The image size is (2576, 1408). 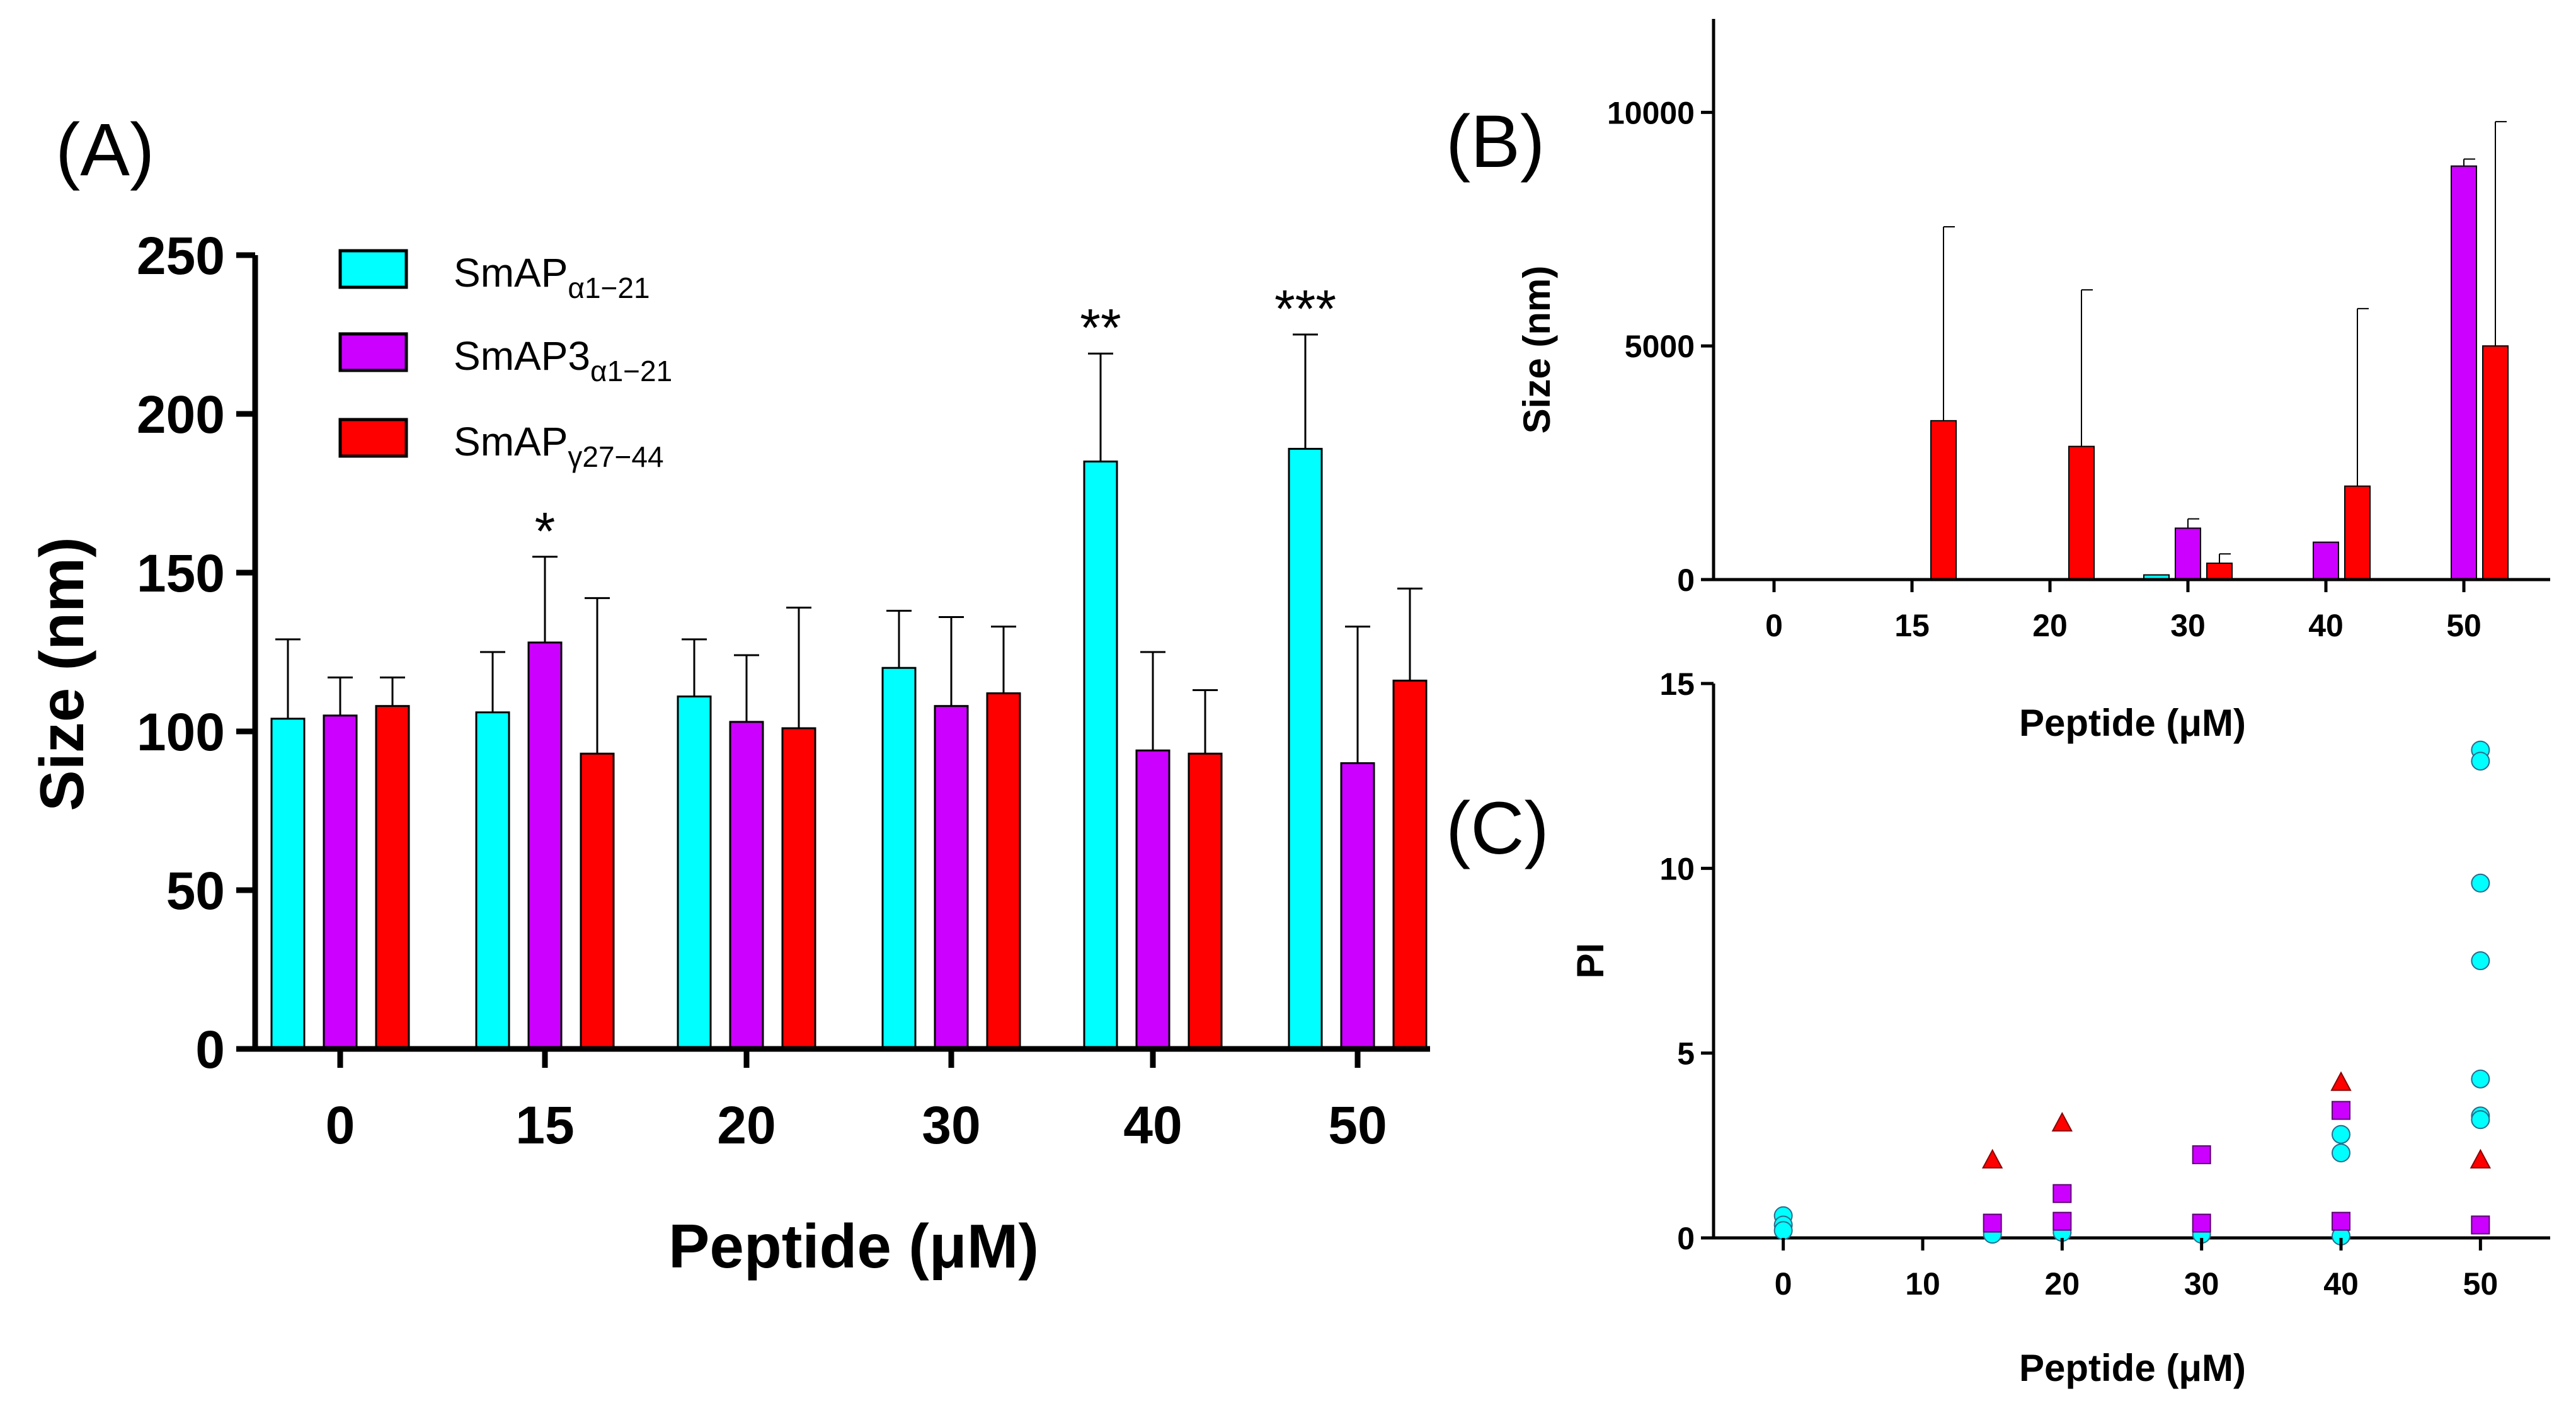 What do you see at coordinates (1677, 868) in the screenshot?
I see `panel-c-ytick-label: 10` at bounding box center [1677, 868].